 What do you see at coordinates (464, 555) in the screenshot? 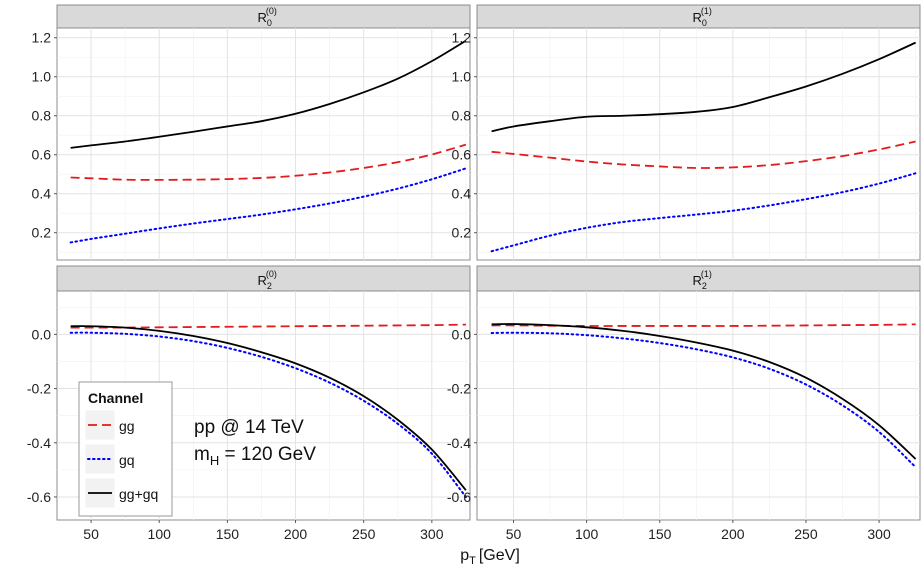
I see `x-axis-title-main: p` at bounding box center [464, 555].